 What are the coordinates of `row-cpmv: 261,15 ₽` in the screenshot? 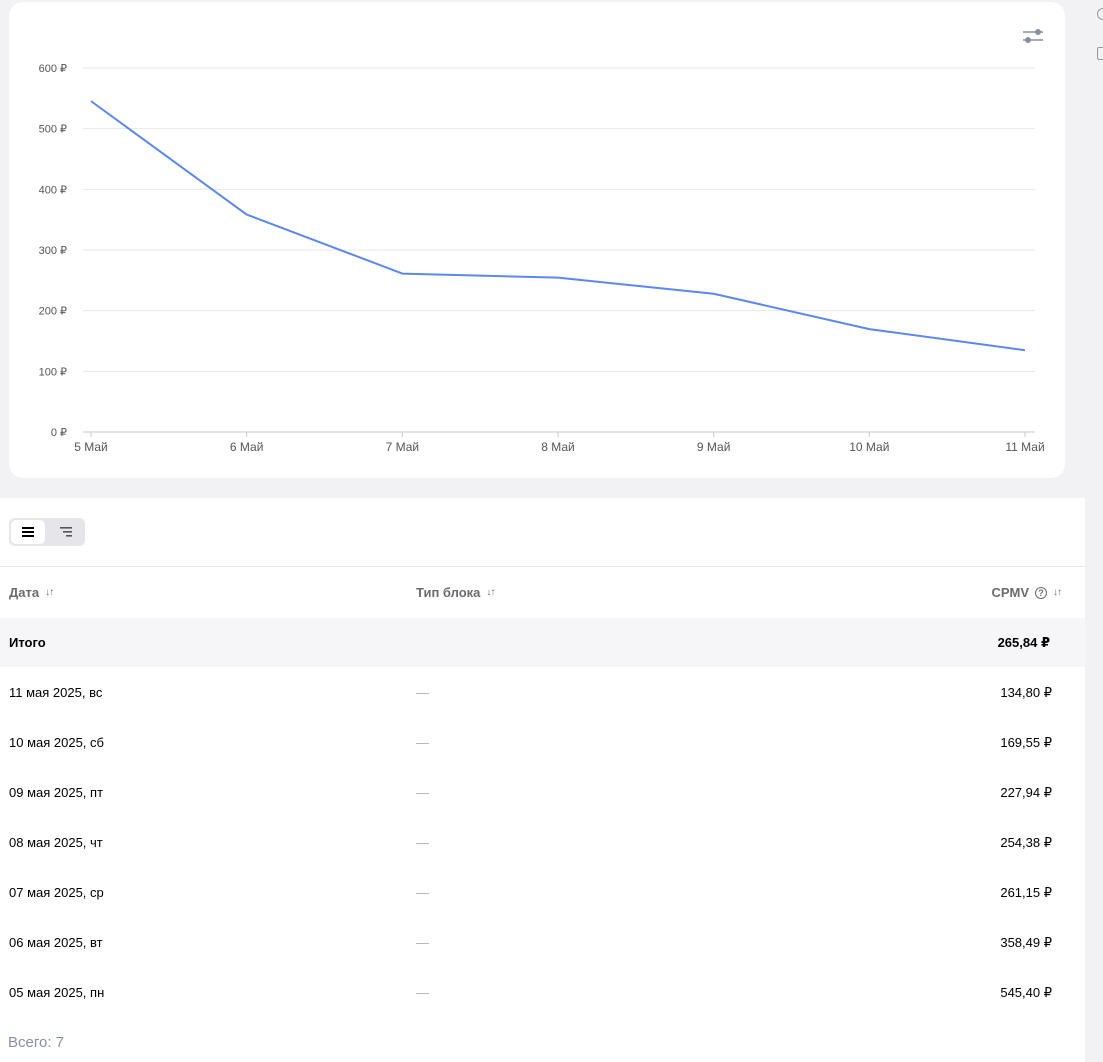 It's located at (1026, 892).